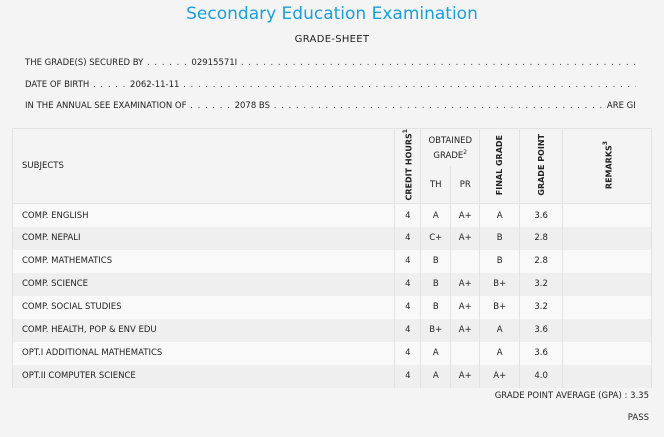 The height and width of the screenshot is (437, 664). What do you see at coordinates (541, 376) in the screenshot?
I see `grade-point-cell: 4.0` at bounding box center [541, 376].